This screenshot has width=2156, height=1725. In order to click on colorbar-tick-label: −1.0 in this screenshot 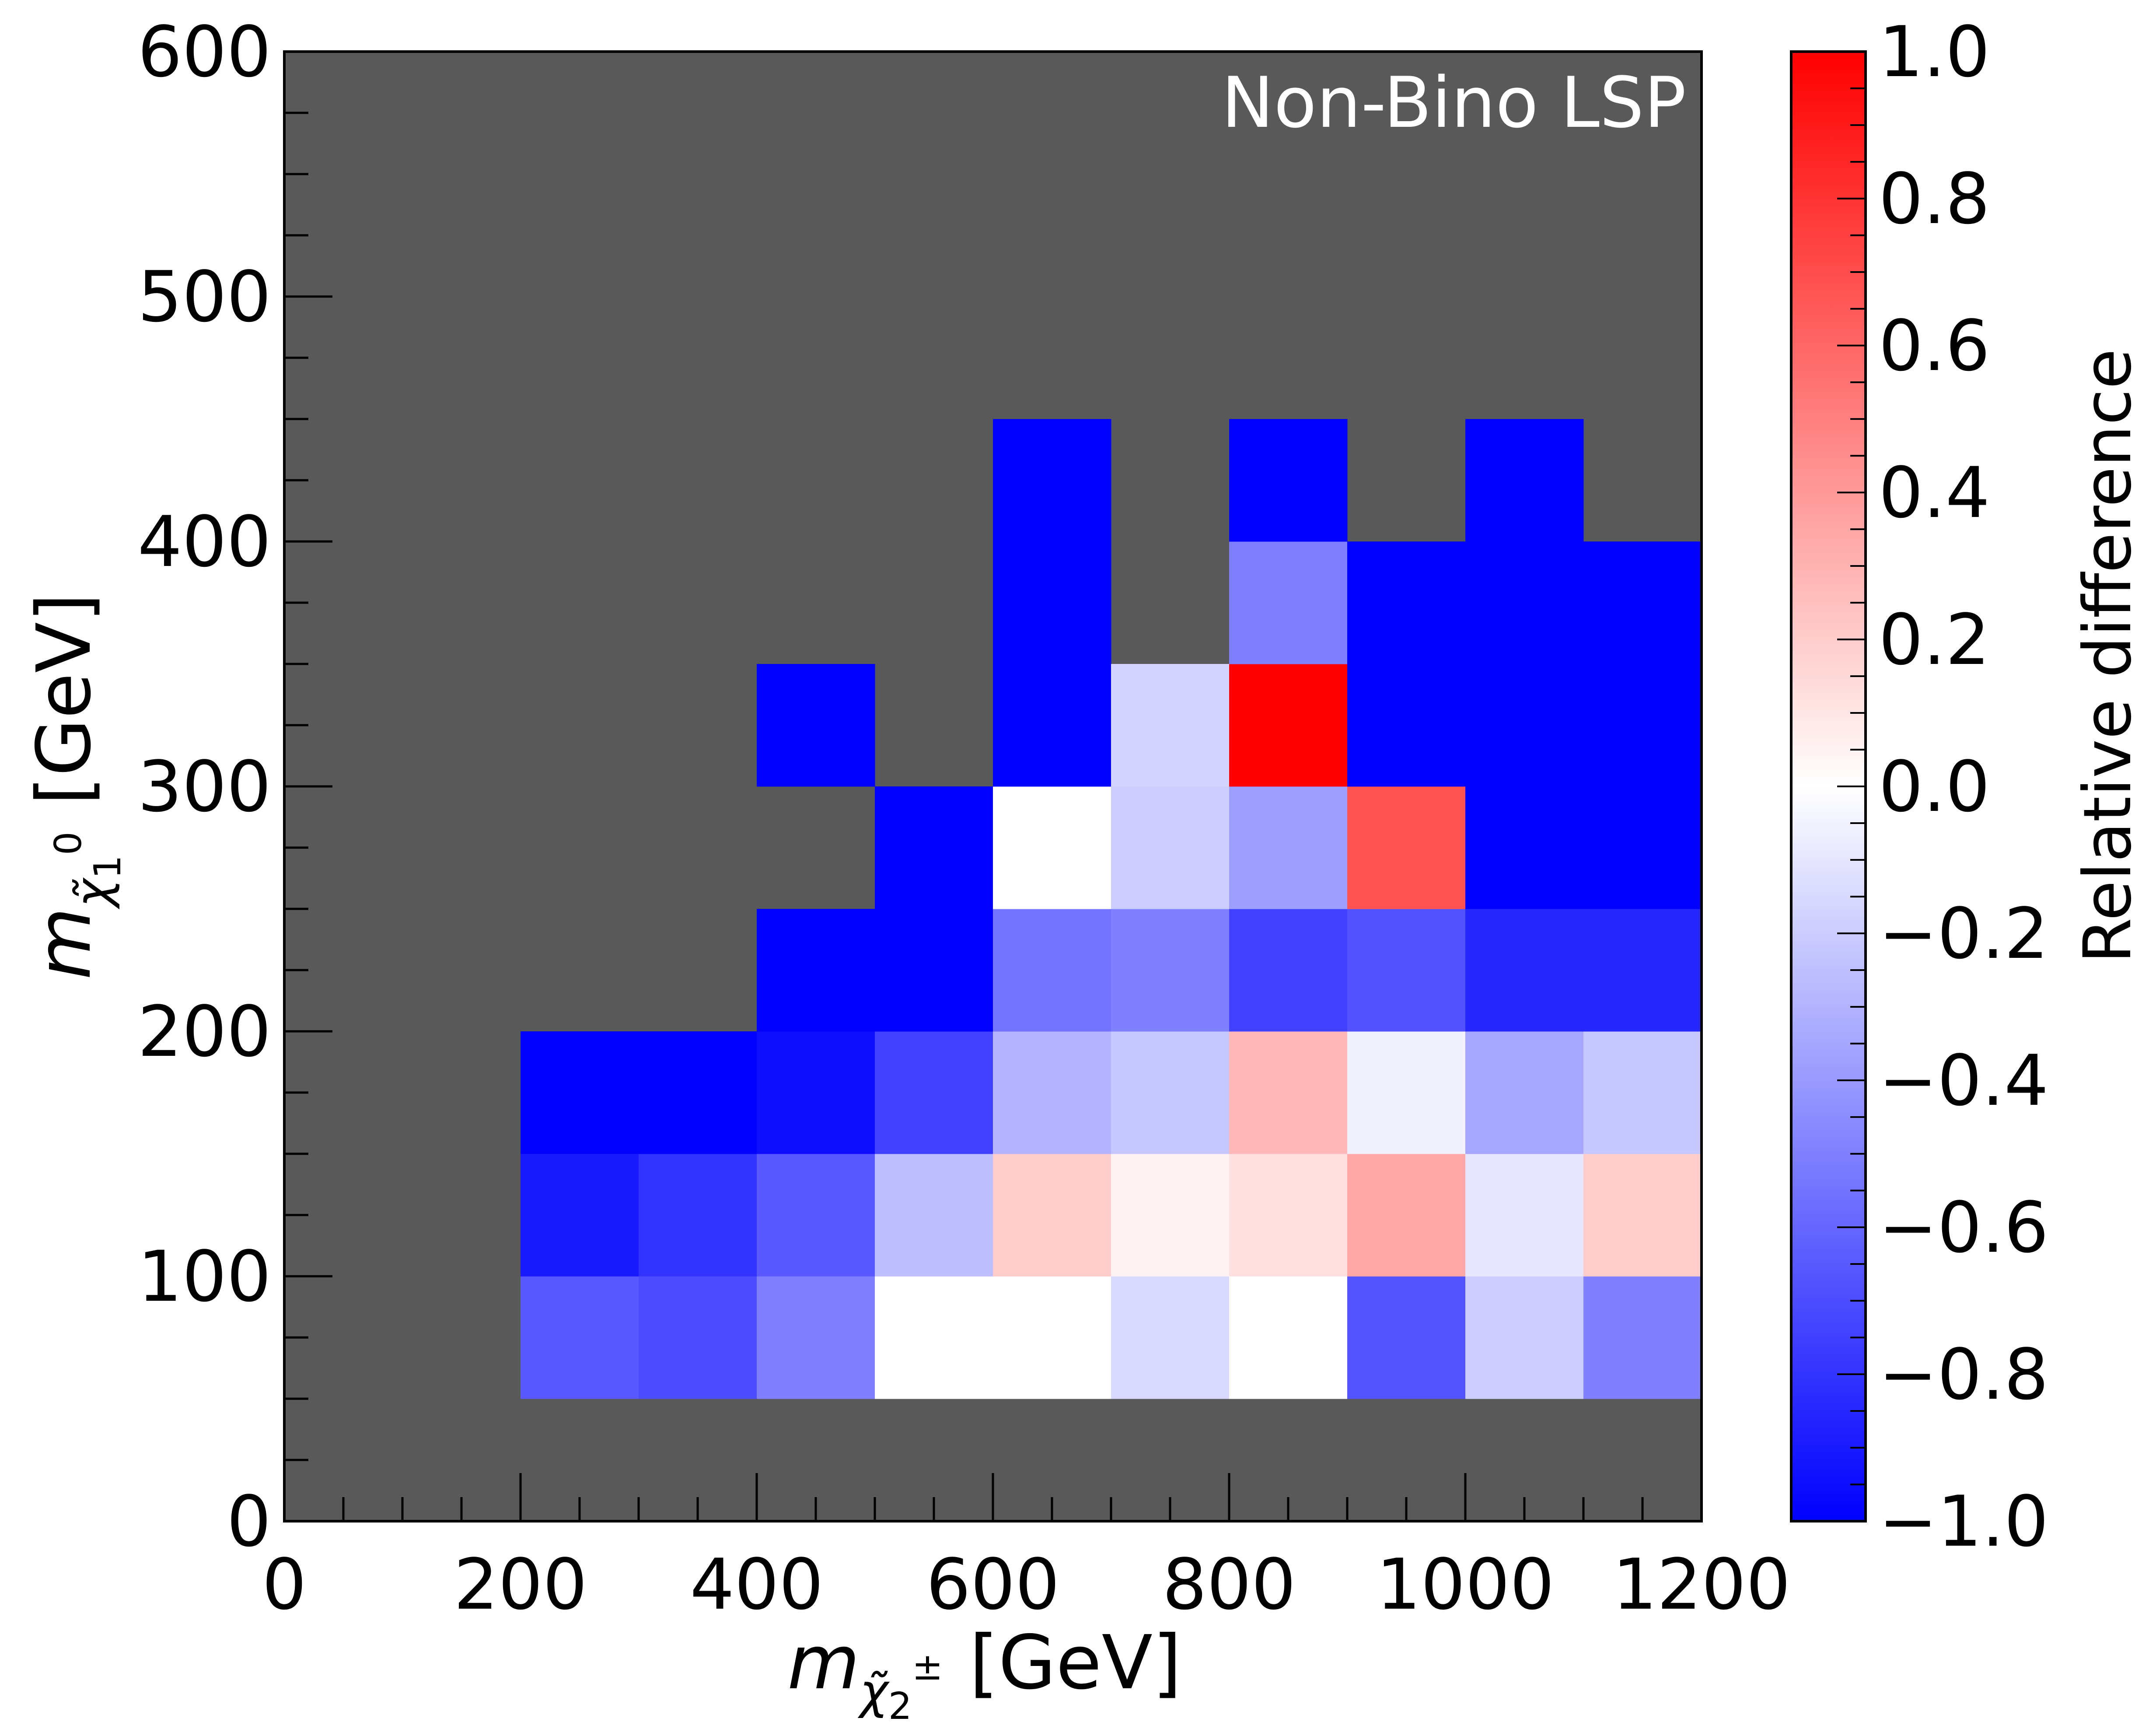, I will do `click(1964, 1521)`.